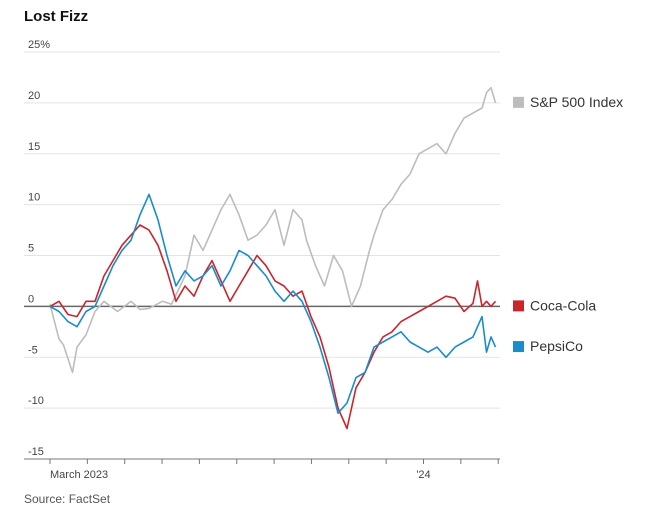 This screenshot has width=645, height=519. I want to click on y-tick-label: 15, so click(34, 147).